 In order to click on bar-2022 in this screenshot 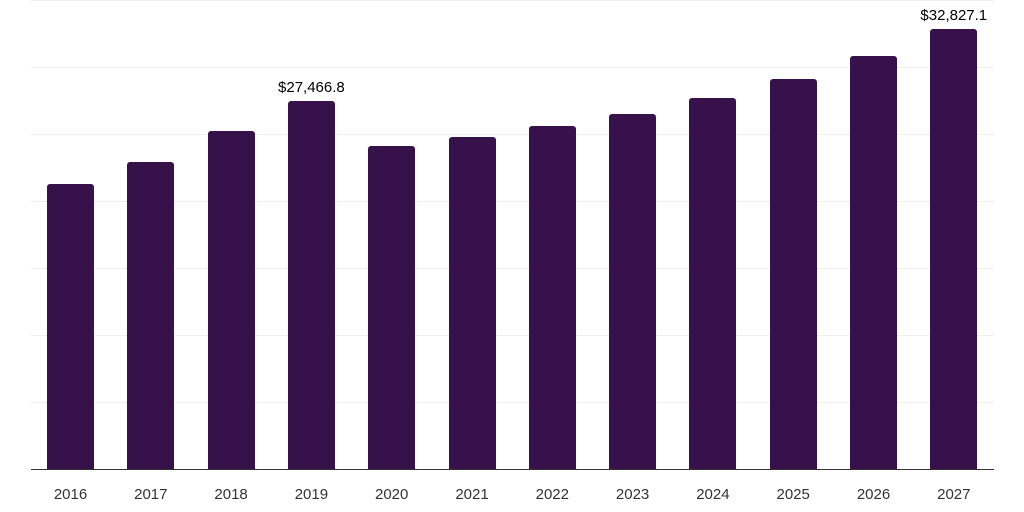, I will do `click(552, 297)`.